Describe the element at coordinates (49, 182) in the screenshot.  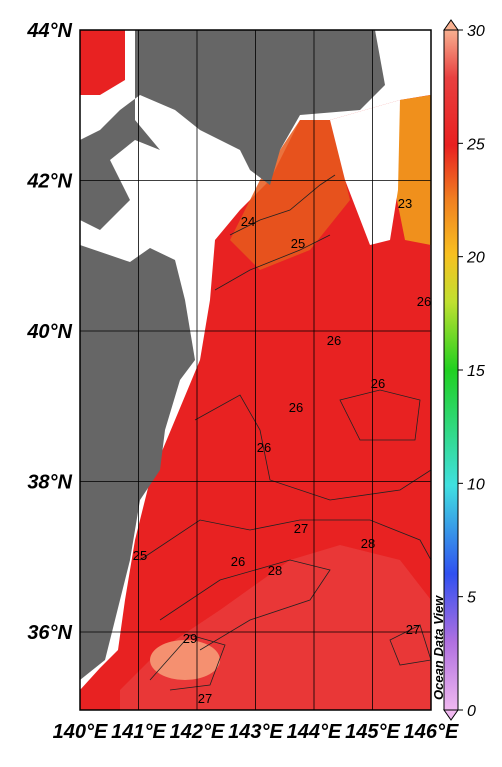
I see `lat-label: 42°N` at that location.